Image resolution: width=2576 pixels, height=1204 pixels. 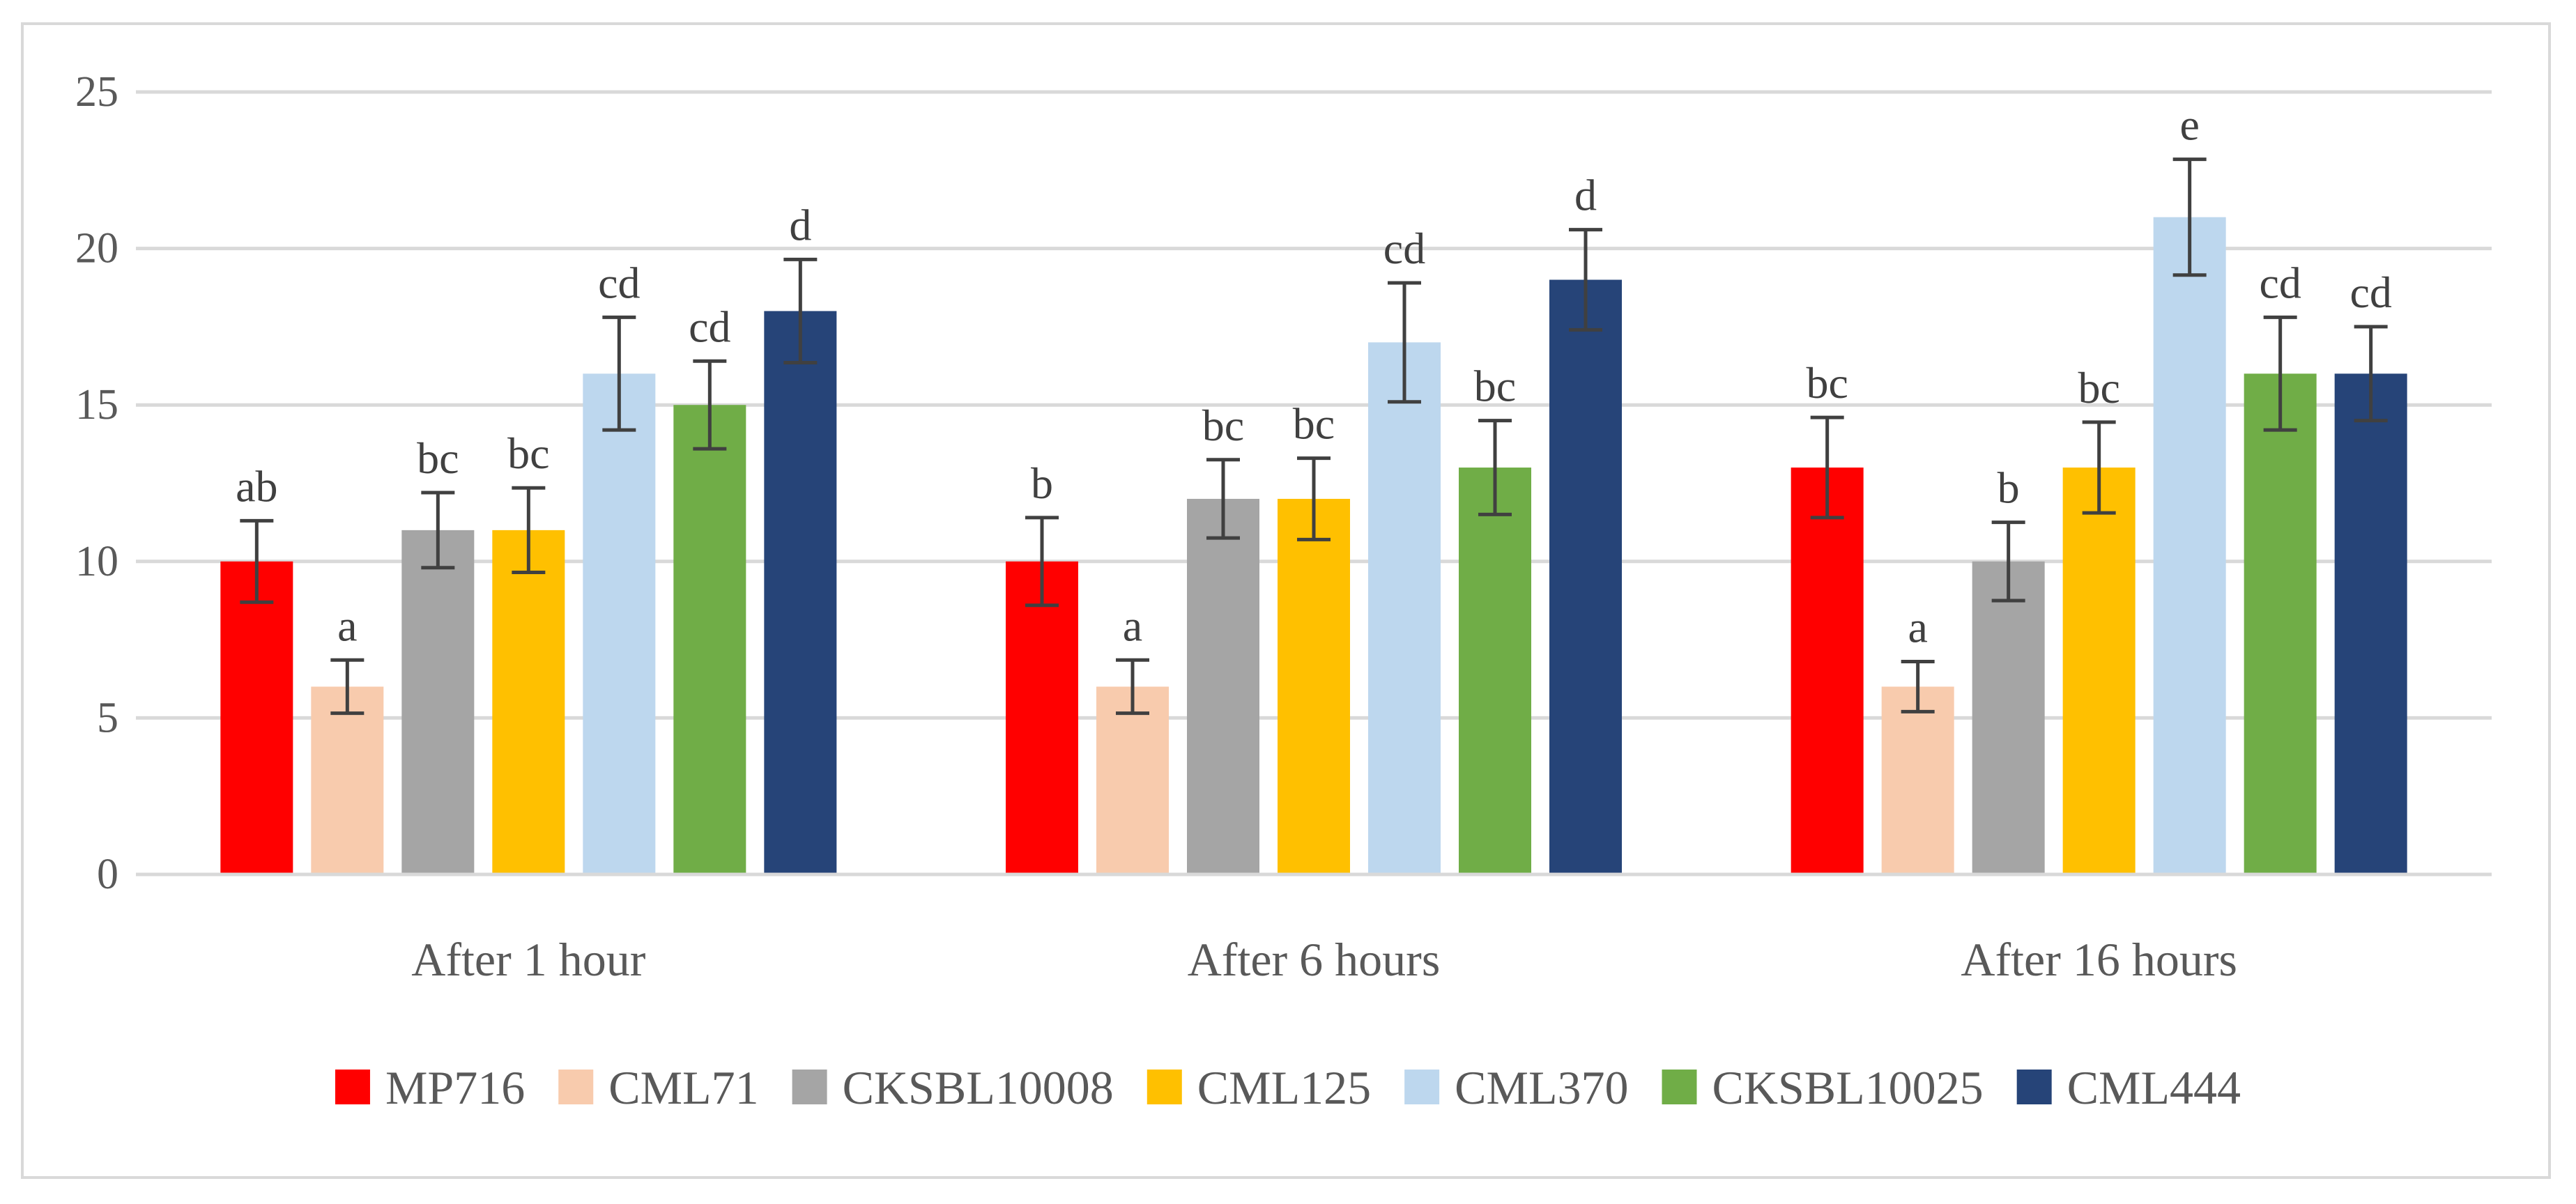 I want to click on legend-swatch-CML370, so click(x=1422, y=1087).